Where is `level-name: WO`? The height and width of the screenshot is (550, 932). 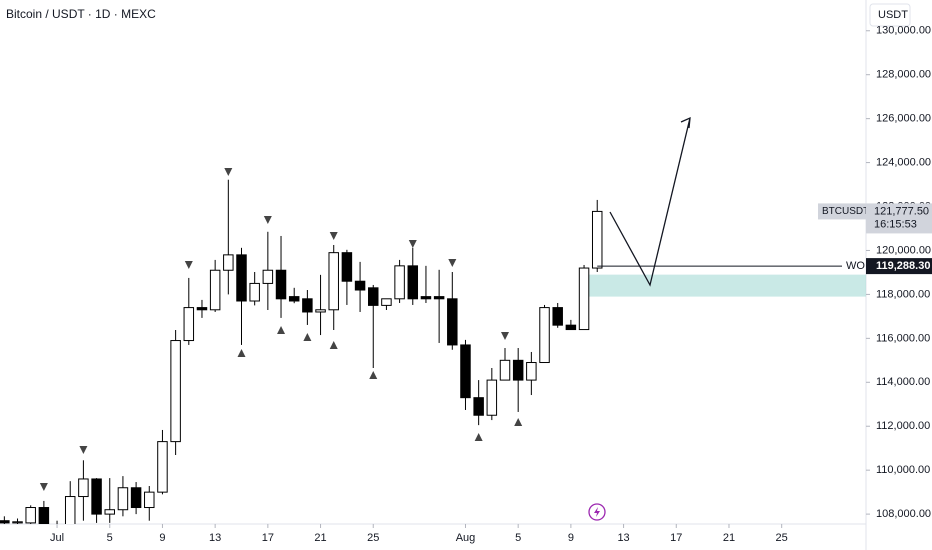
level-name: WO is located at coordinates (855, 266).